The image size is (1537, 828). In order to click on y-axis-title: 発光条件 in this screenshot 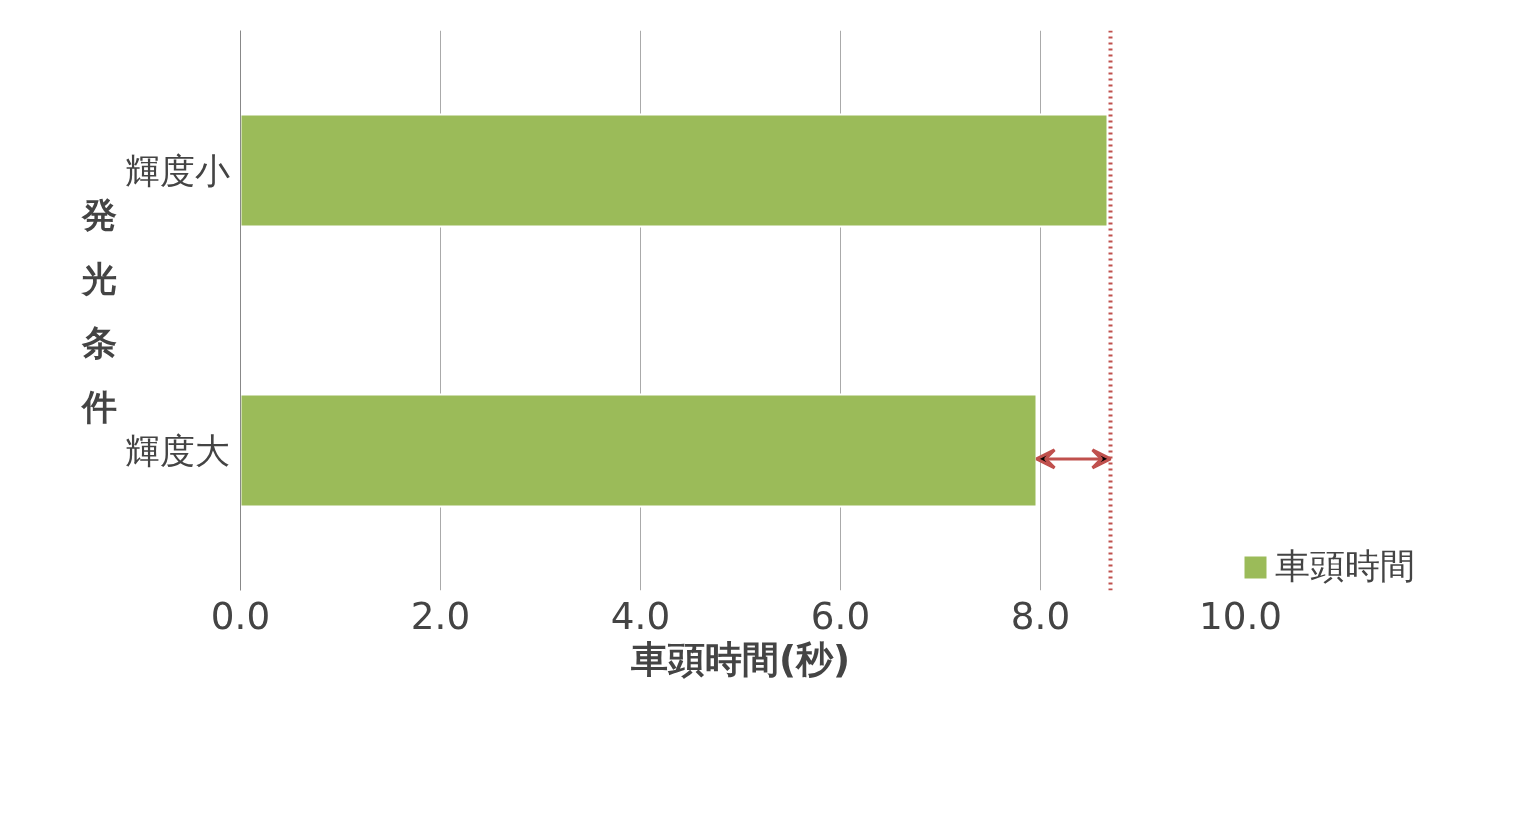, I will do `click(98, 310)`.